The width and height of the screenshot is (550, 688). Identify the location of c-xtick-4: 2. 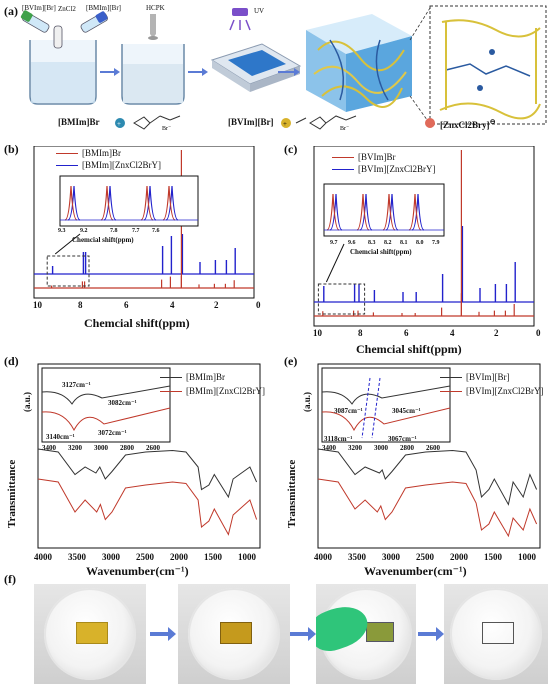
(496, 333).